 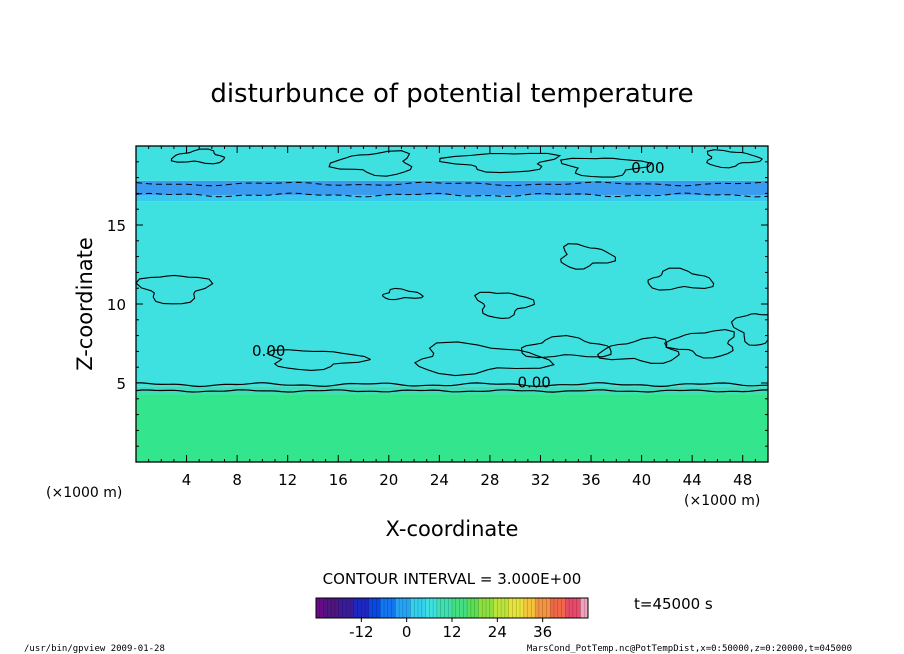 I want to click on contour-label-2: 0.00, so click(x=533, y=383).